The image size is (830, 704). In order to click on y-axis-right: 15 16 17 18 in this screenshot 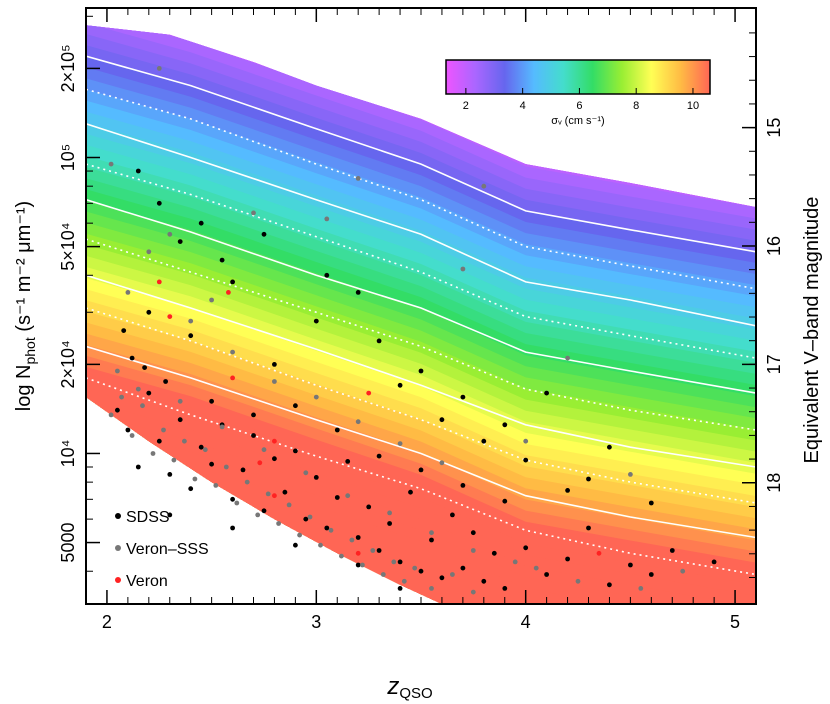, I will do `click(763, 305)`.